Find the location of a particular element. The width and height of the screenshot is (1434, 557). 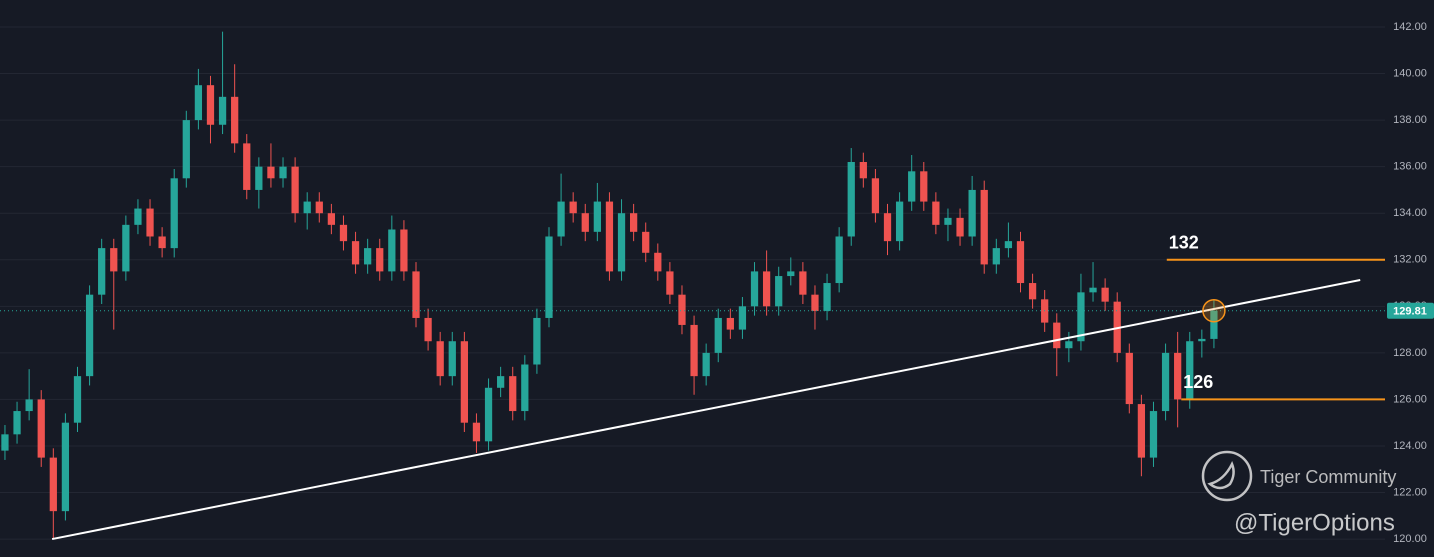

y-tick-label: 138.00 is located at coordinates (1410, 120).